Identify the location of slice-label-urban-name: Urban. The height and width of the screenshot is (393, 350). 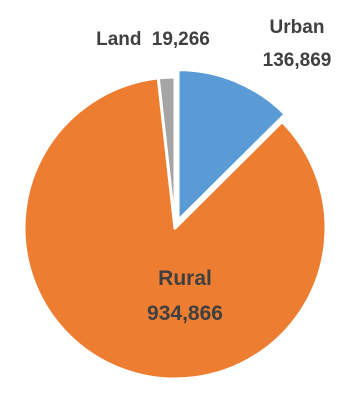
(297, 27).